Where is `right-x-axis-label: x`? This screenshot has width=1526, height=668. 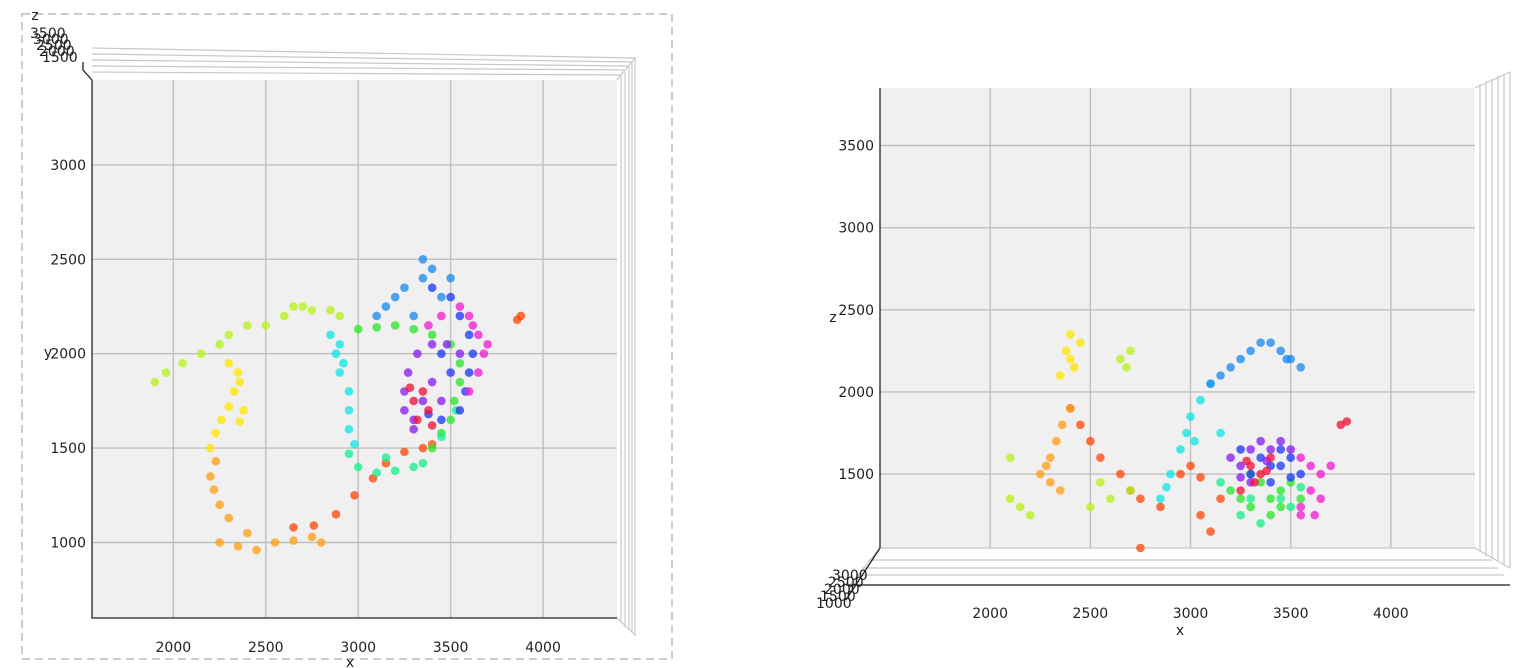 right-x-axis-label: x is located at coordinates (1180, 631).